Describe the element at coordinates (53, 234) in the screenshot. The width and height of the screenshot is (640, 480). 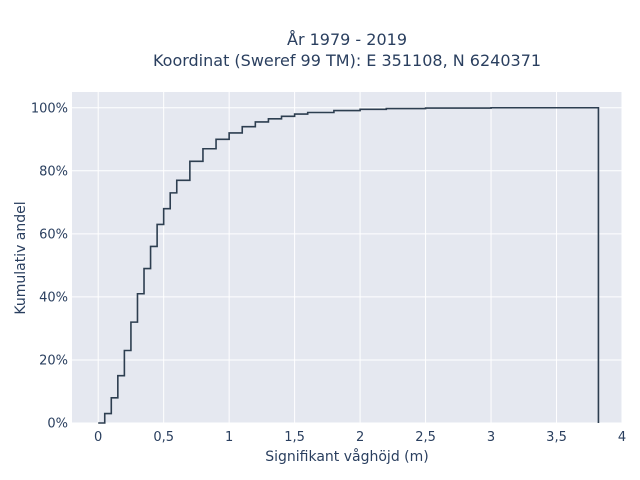
I see `y-tick-label: 60%` at that location.